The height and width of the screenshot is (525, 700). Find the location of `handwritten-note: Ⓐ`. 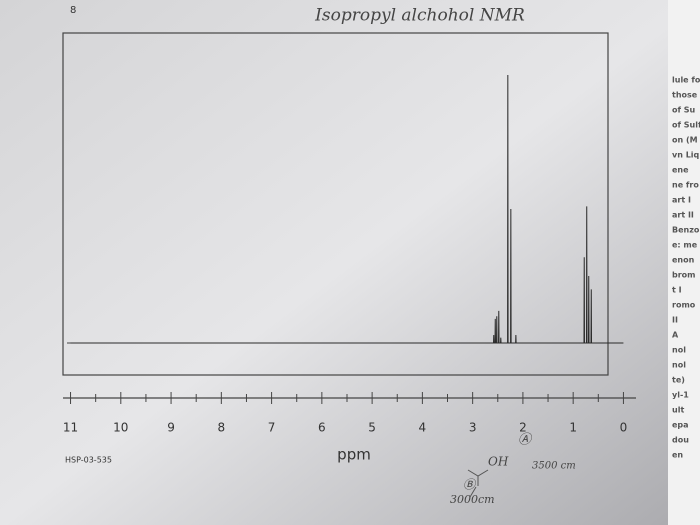

handwritten-note: Ⓐ is located at coordinates (525, 440).